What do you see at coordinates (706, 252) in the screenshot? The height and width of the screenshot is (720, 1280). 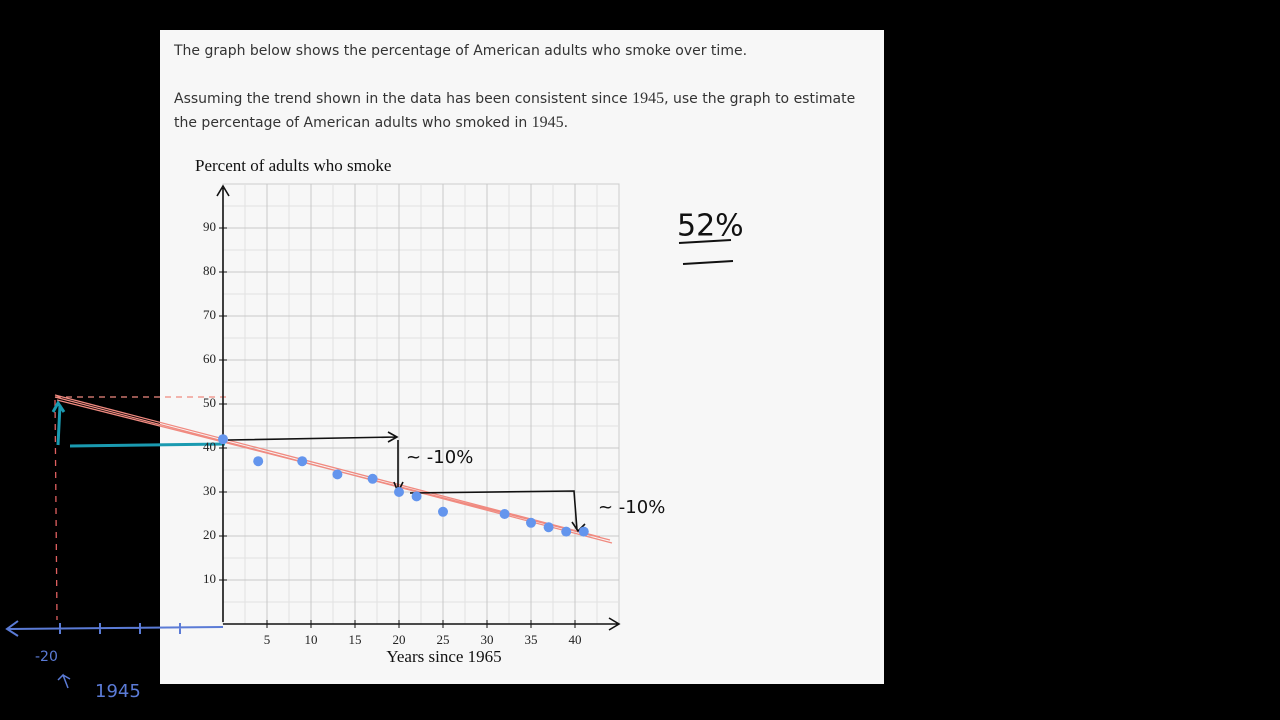 I see `answer-underline` at bounding box center [706, 252].